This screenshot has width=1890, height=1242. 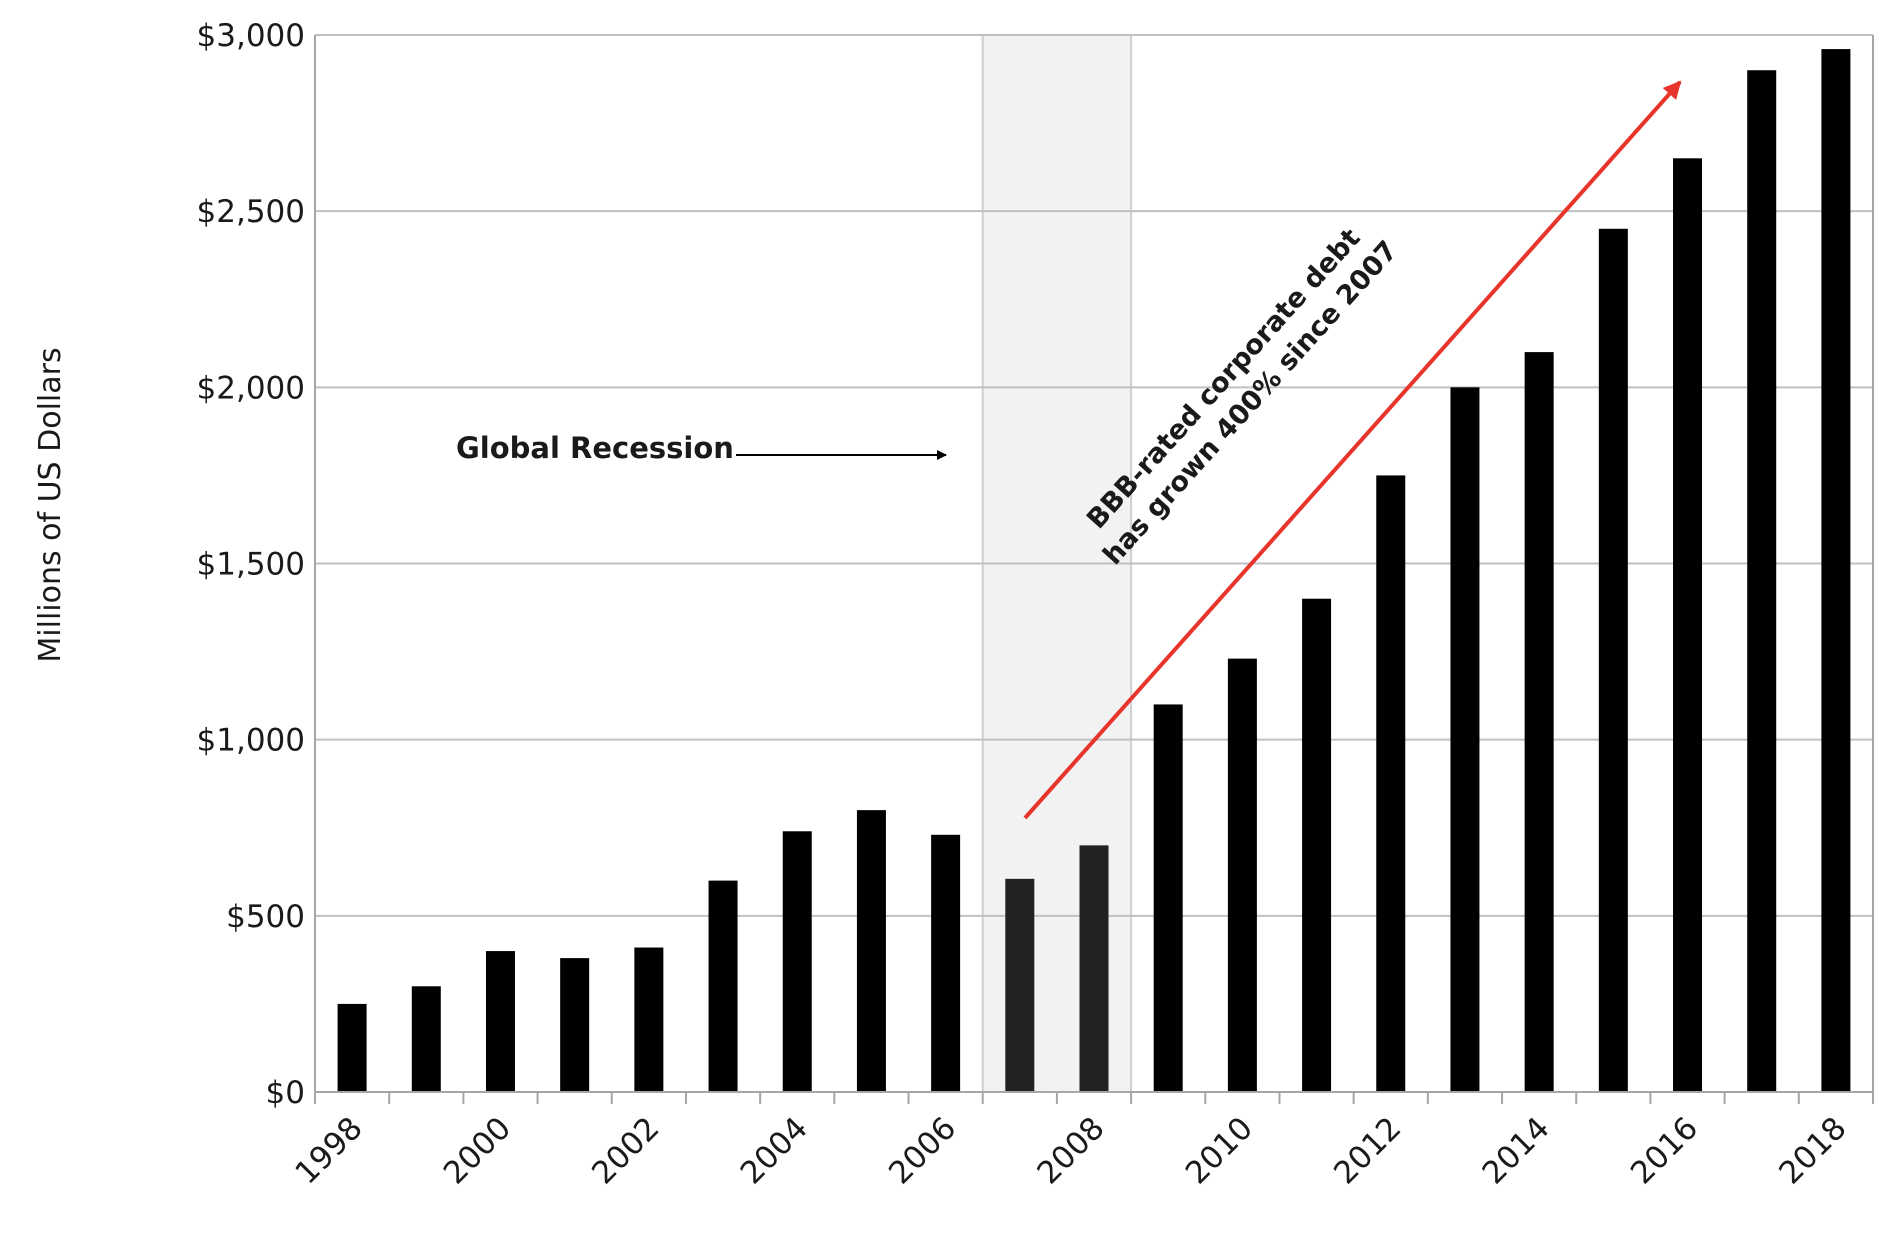 I want to click on bar-2012, so click(x=1391, y=784).